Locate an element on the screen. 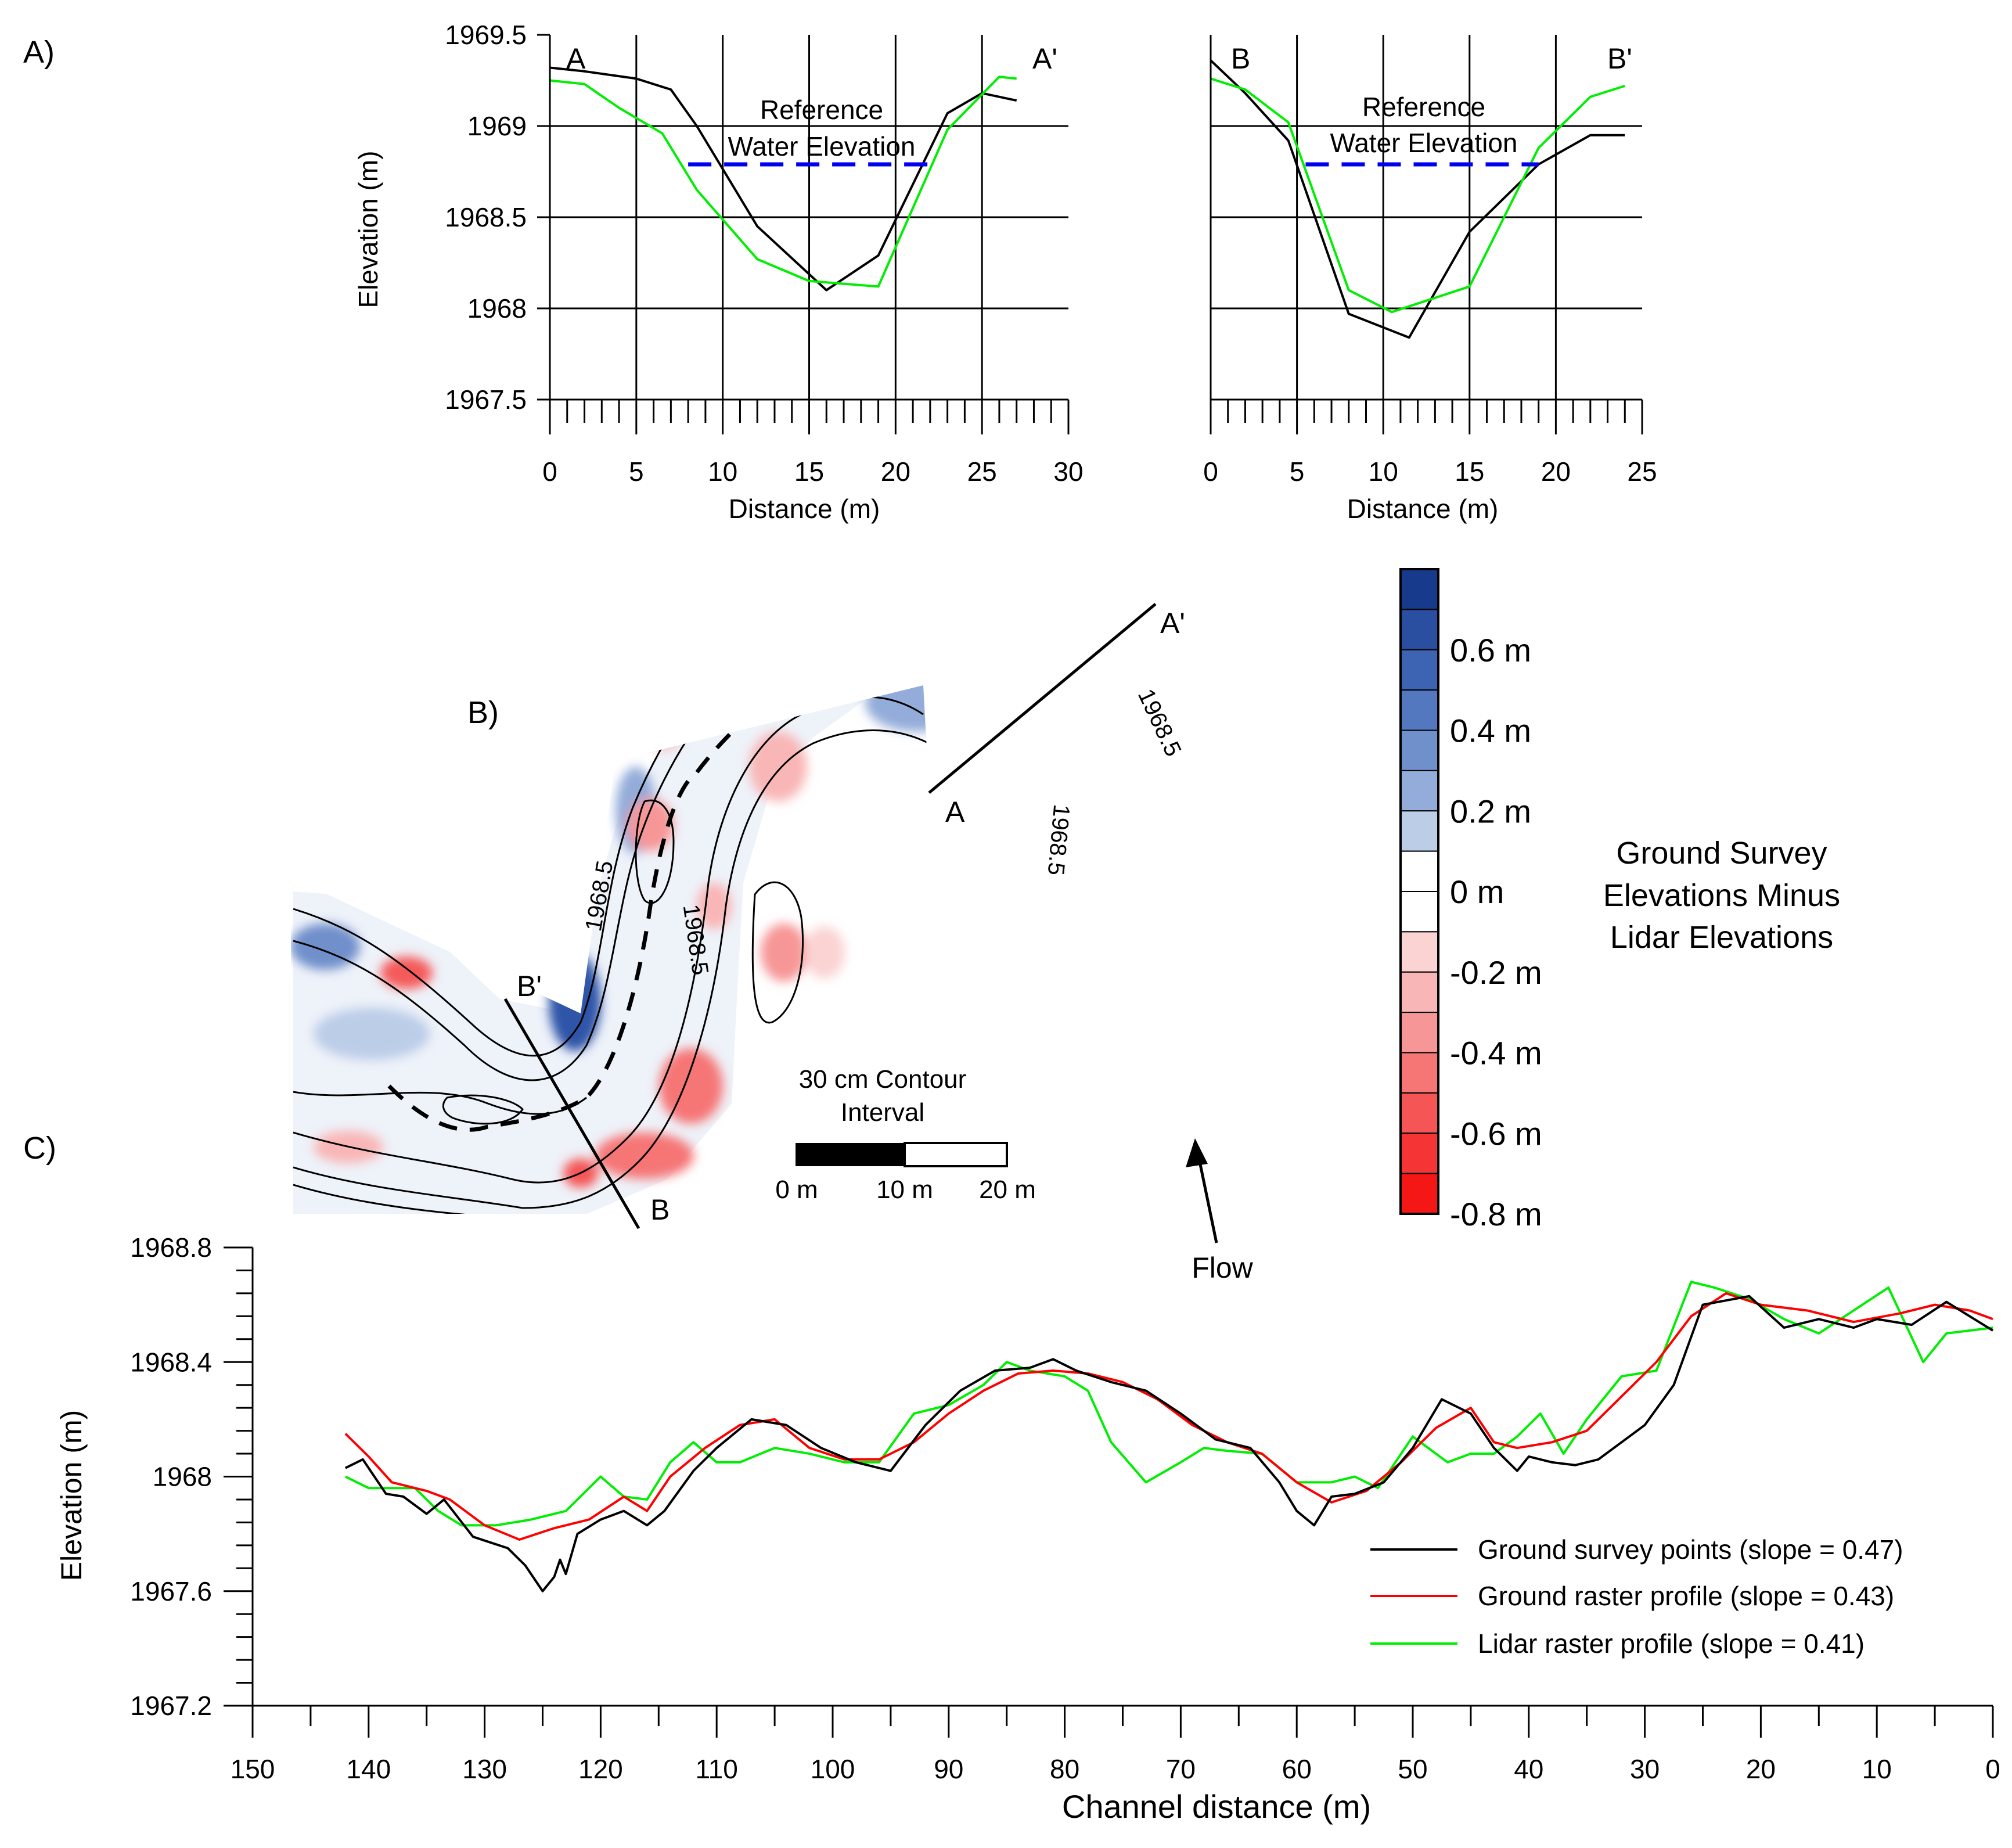 This screenshot has height=1848, width=2012. flow-arrow-shaft is located at coordinates (1207, 1200).